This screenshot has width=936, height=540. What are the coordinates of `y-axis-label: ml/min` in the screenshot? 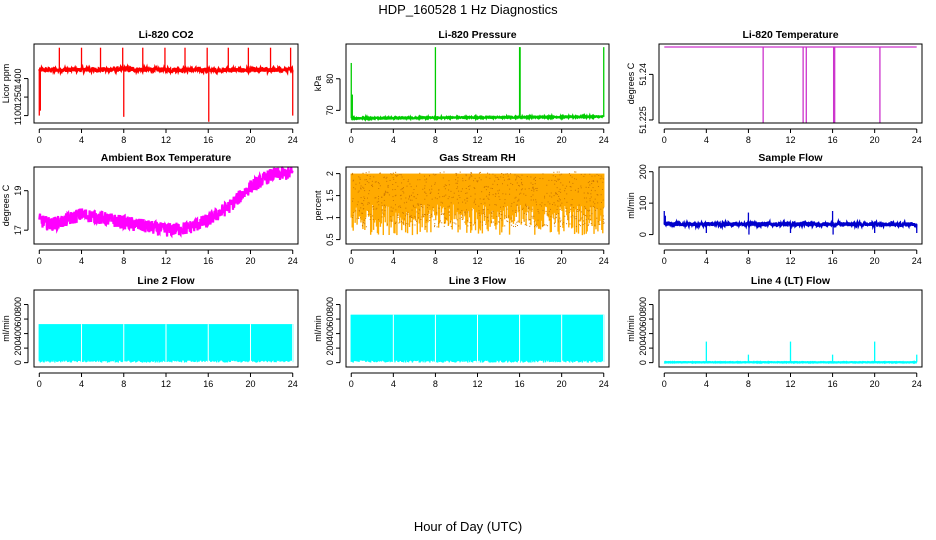 It's located at (631, 328).